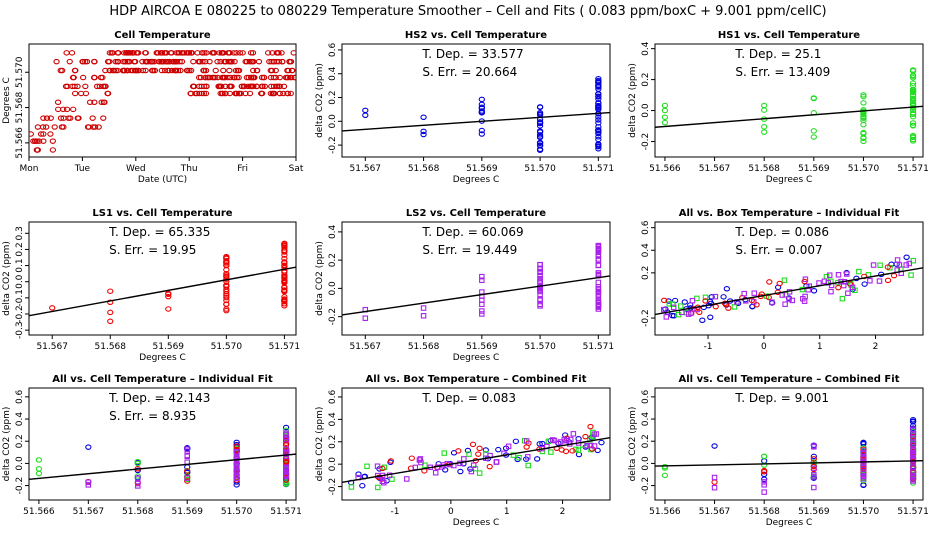 The image size is (936, 540). I want to click on fit-annotation: T. Dep. = 9.001, so click(781, 398).